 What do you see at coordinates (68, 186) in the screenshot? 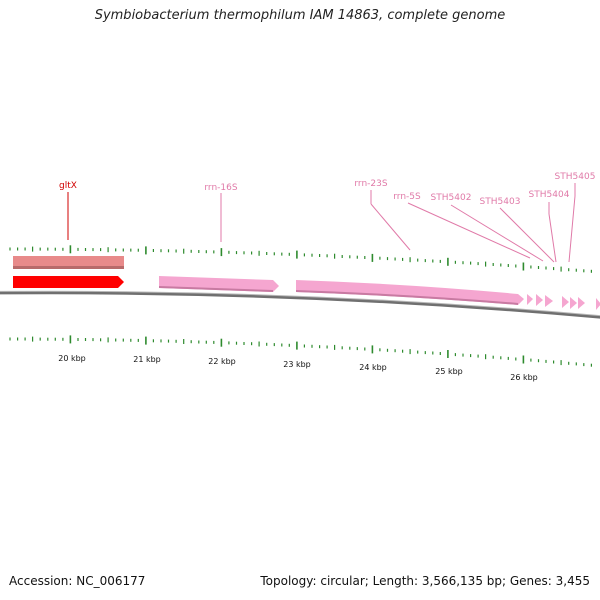
I see `gene-label-gltX: gltX` at bounding box center [68, 186].